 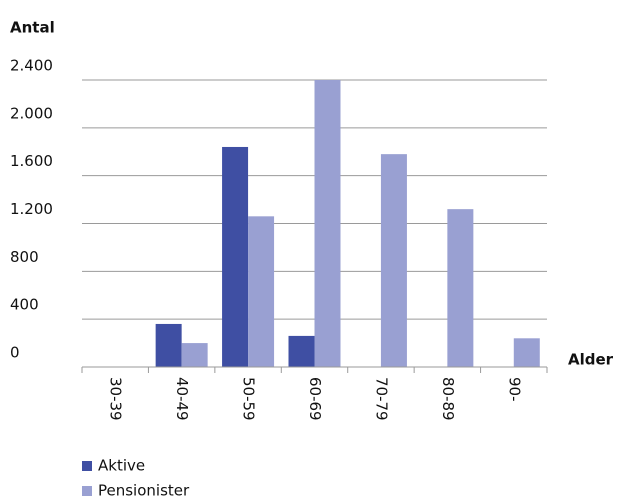 What do you see at coordinates (31, 66) in the screenshot?
I see `y-tick-label: 2.400` at bounding box center [31, 66].